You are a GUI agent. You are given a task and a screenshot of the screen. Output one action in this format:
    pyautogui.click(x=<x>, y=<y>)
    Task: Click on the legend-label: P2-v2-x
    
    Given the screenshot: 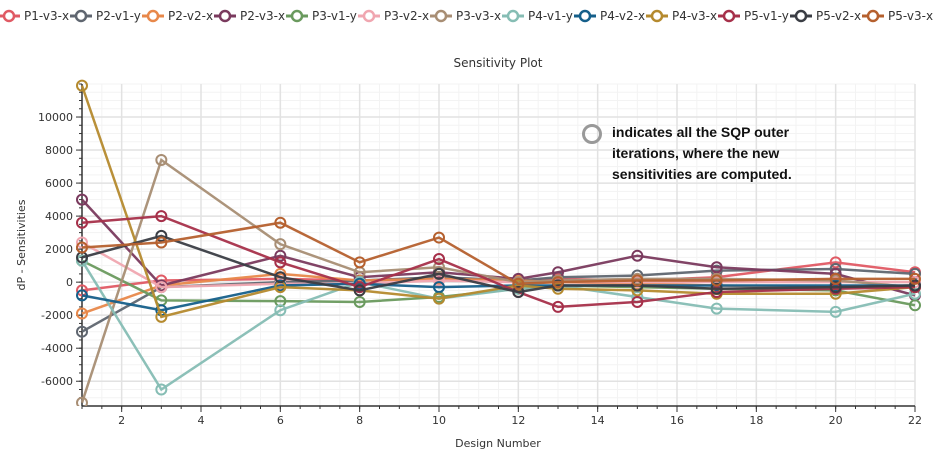 What is the action you would take?
    pyautogui.click(x=190, y=16)
    